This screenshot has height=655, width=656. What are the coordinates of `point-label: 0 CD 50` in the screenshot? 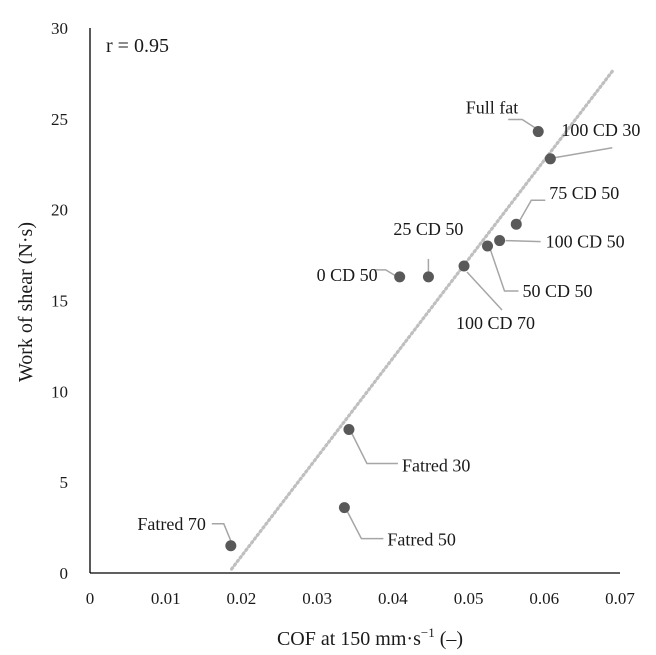 It's located at (347, 275).